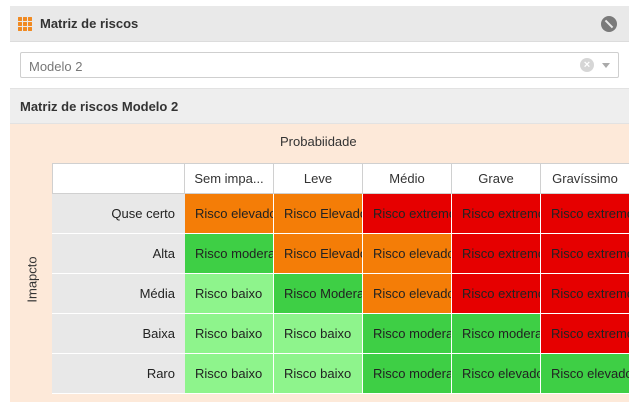 The height and width of the screenshot is (404, 639). Describe the element at coordinates (32, 279) in the screenshot. I see `impact-axis-label: Imapcto` at that location.